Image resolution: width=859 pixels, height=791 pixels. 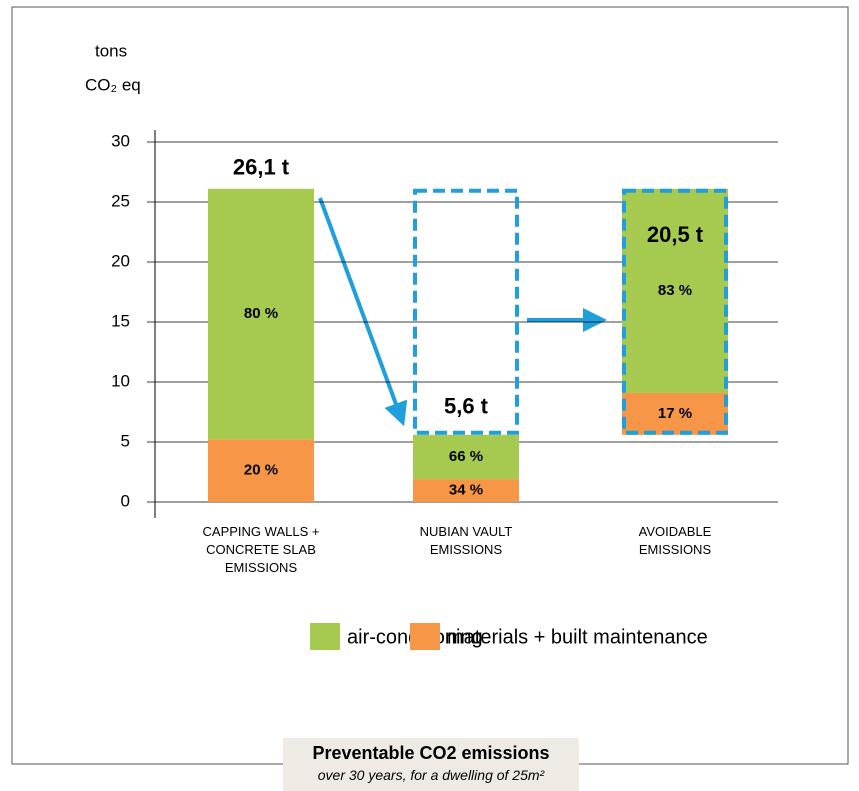 I want to click on y-tick-label: 25, so click(x=120, y=200).